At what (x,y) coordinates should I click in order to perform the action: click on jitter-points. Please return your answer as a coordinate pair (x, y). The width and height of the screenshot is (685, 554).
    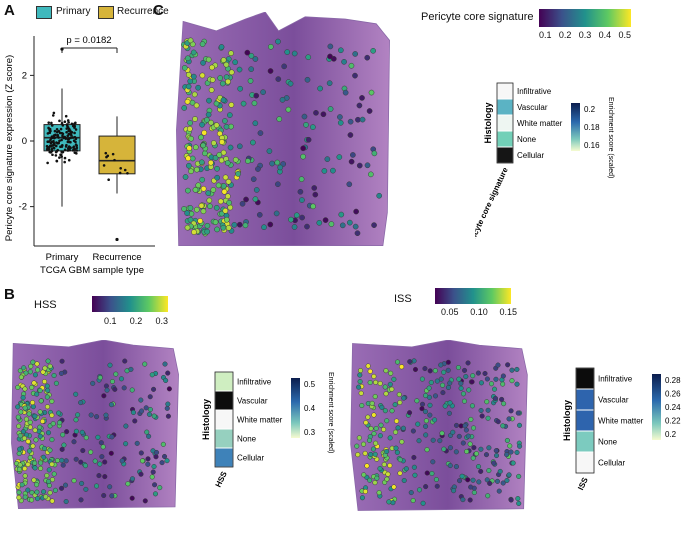
    Looking at the image, I should click on (87, 146).